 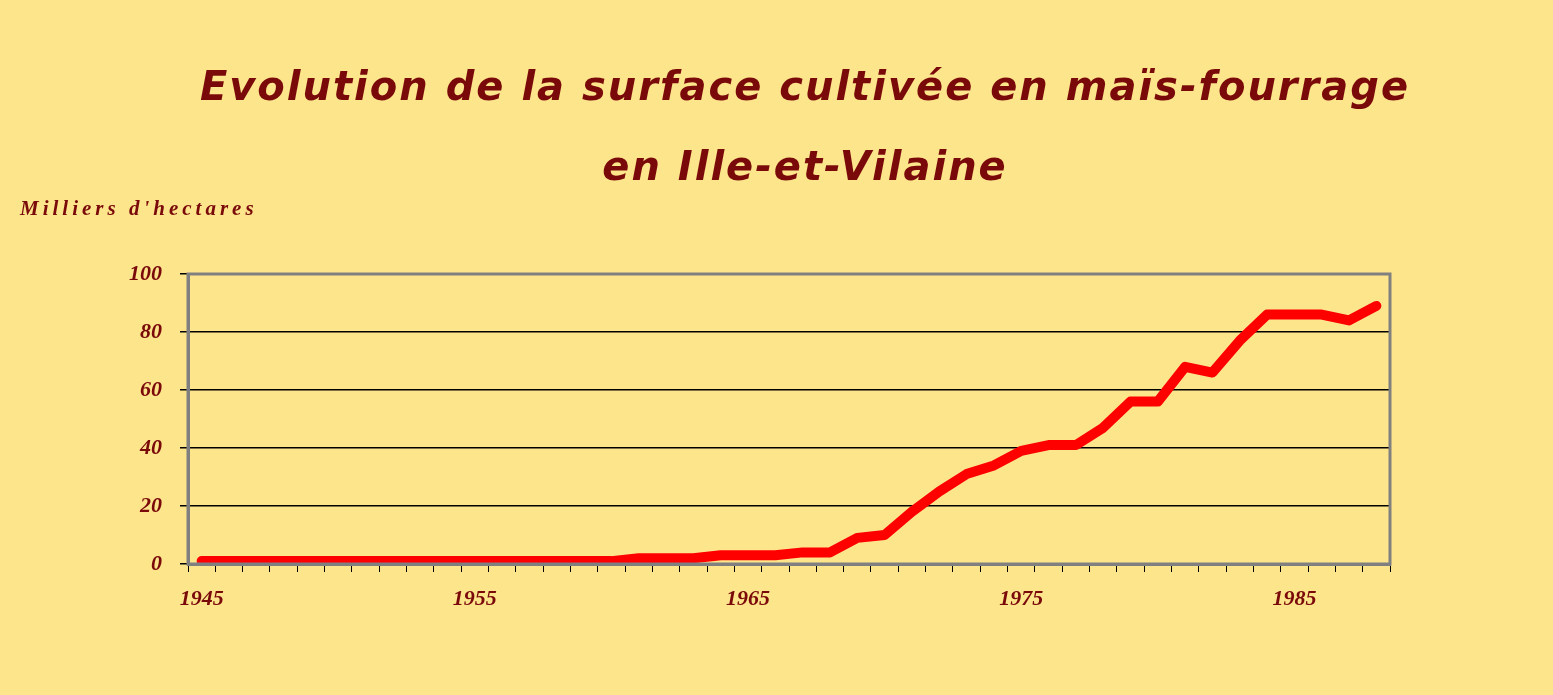 What do you see at coordinates (748, 597) in the screenshot?
I see `x-tick-label: 1965` at bounding box center [748, 597].